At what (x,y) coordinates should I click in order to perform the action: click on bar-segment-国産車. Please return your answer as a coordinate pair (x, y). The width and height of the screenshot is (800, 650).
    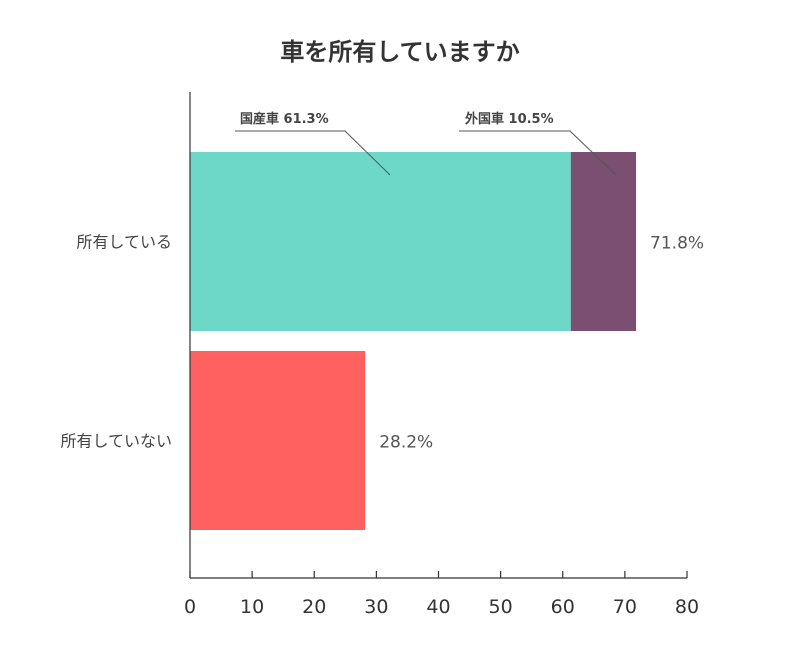
    Looking at the image, I should click on (380, 241).